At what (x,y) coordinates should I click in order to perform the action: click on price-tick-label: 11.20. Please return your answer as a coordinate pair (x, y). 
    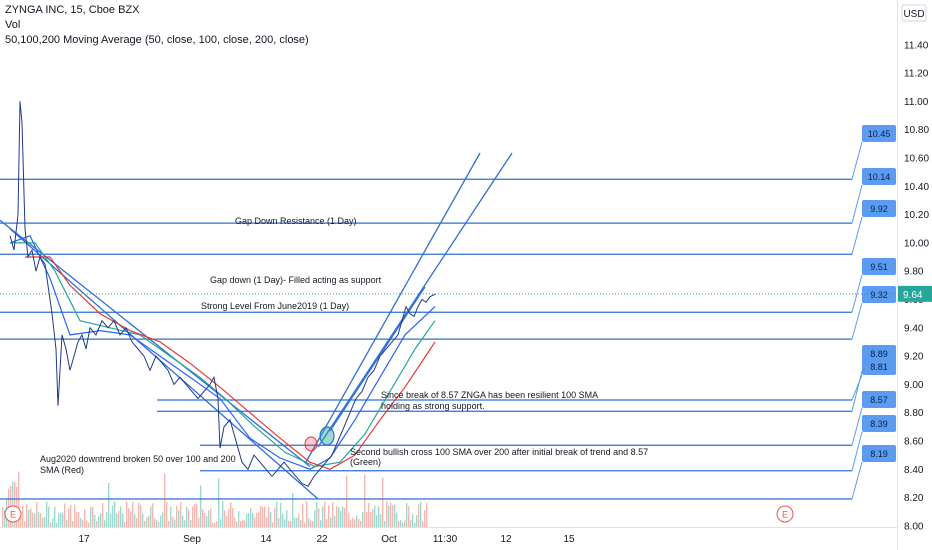
    Looking at the image, I should click on (916, 74).